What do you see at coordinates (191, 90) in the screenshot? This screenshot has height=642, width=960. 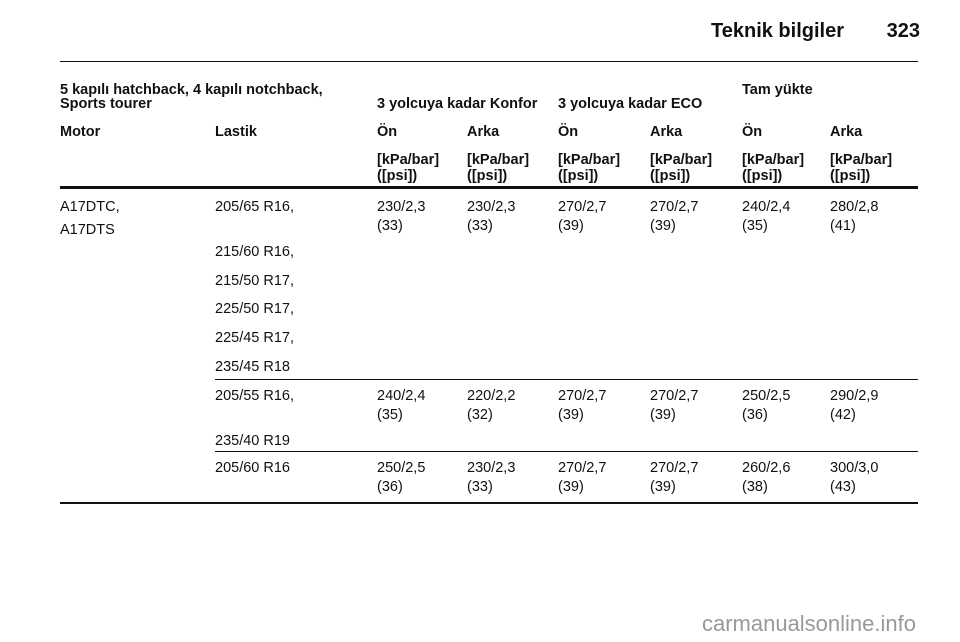 I see `vehicle-heading: 5 kapılı hatchback, 4 kapılı notchback,` at bounding box center [191, 90].